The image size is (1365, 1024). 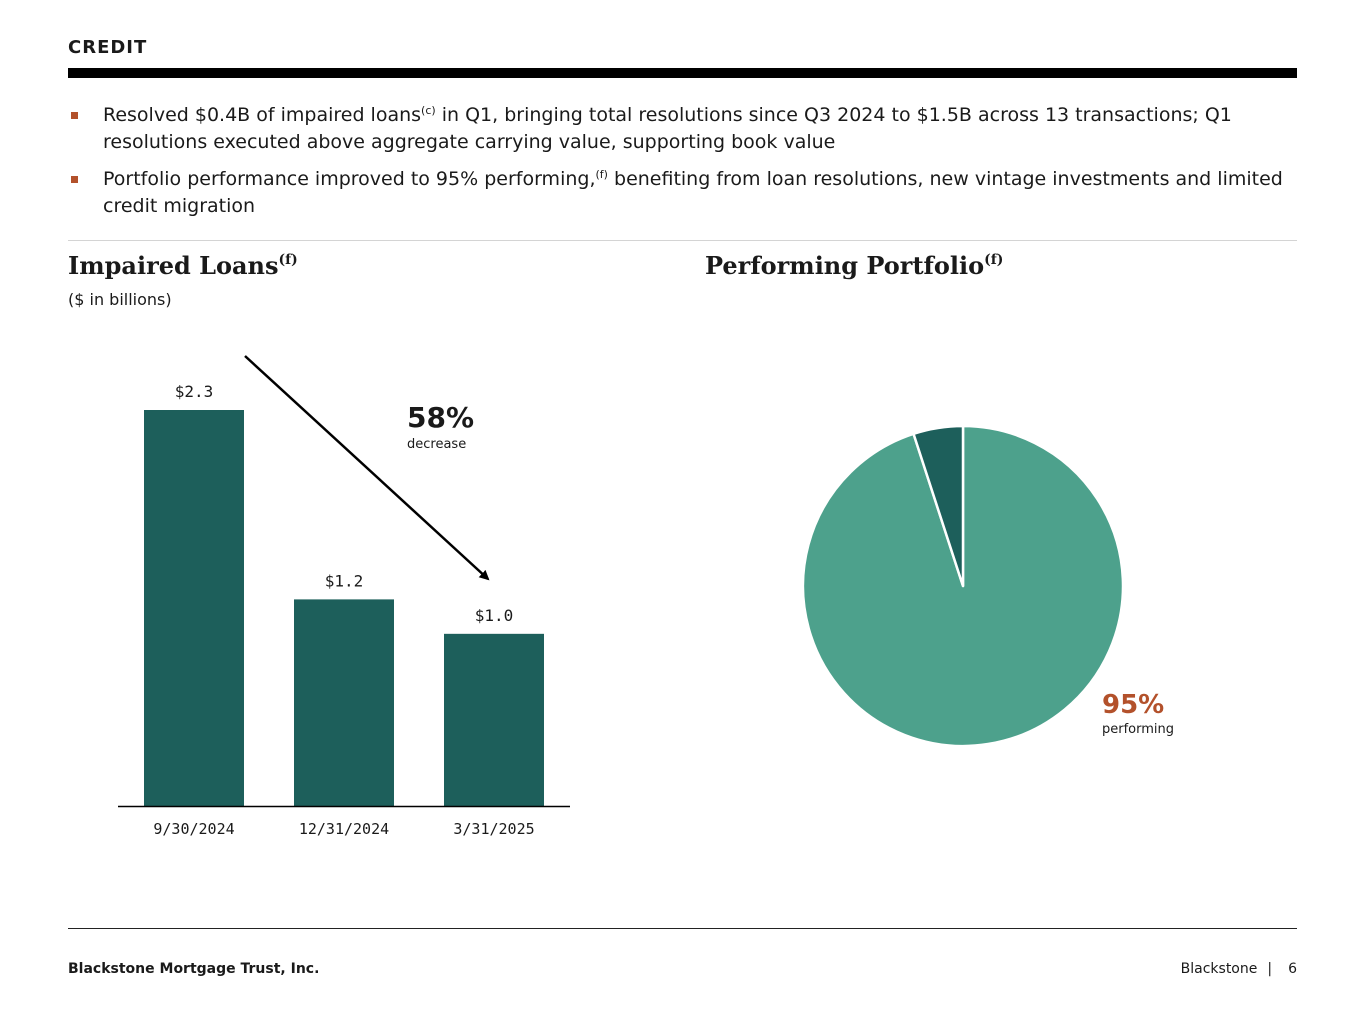 I want to click on performing-label: performing, so click(x=1138, y=729).